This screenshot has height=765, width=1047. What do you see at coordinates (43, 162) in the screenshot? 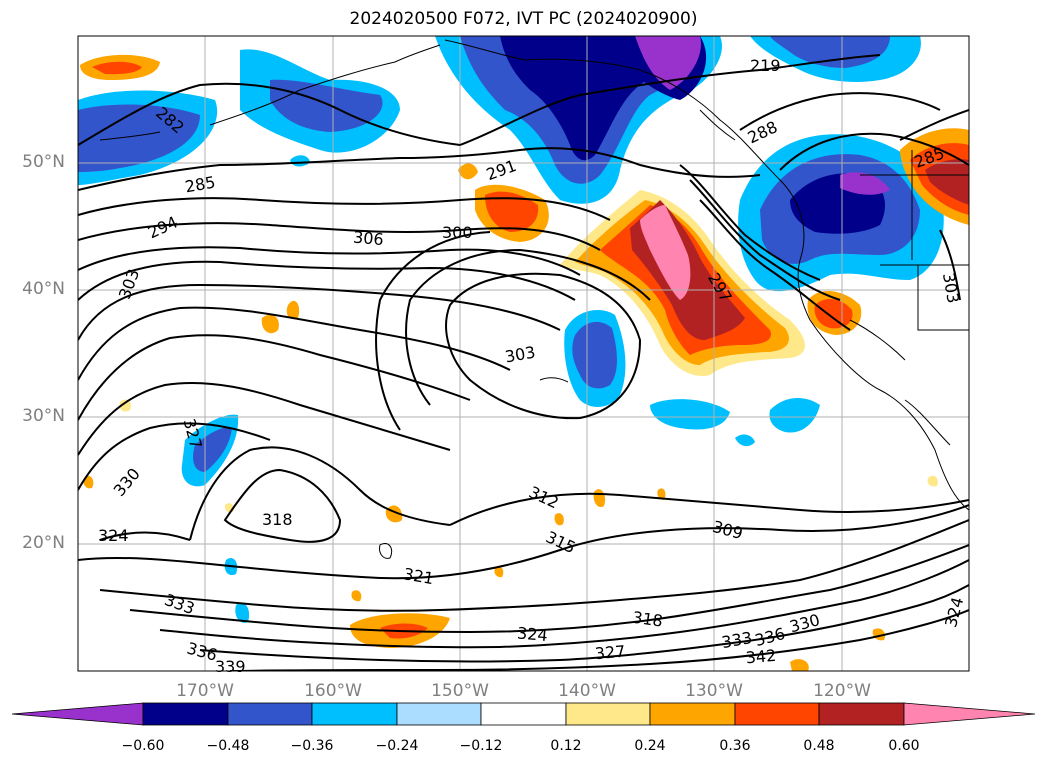
I see `lat-label: 50°N` at bounding box center [43, 162].